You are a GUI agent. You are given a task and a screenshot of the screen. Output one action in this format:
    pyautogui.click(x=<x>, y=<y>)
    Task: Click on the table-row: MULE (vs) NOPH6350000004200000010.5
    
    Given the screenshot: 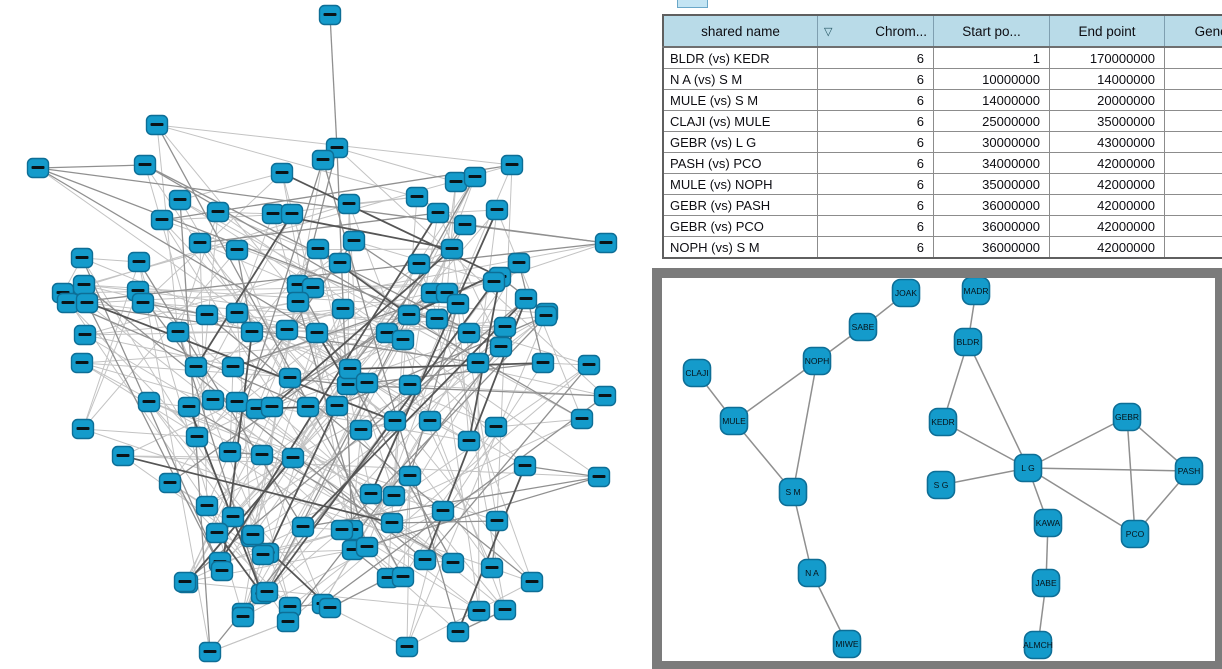 What is the action you would take?
    pyautogui.click(x=942, y=184)
    